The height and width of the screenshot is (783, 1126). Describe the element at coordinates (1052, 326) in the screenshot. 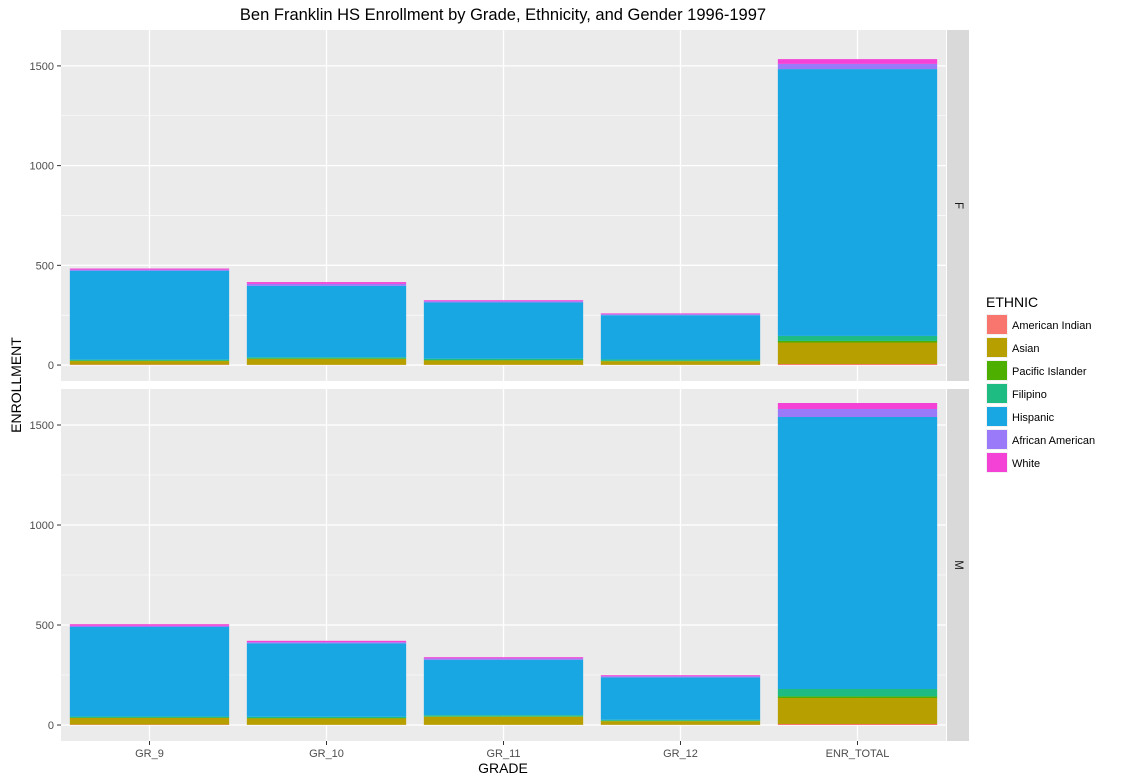

I see `legend-entry: American Indian` at that location.